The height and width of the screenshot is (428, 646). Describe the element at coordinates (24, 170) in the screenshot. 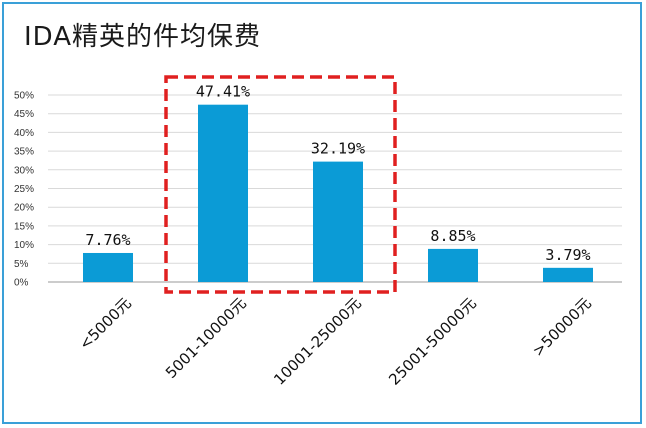

I see `y-tick-label: 30%` at that location.